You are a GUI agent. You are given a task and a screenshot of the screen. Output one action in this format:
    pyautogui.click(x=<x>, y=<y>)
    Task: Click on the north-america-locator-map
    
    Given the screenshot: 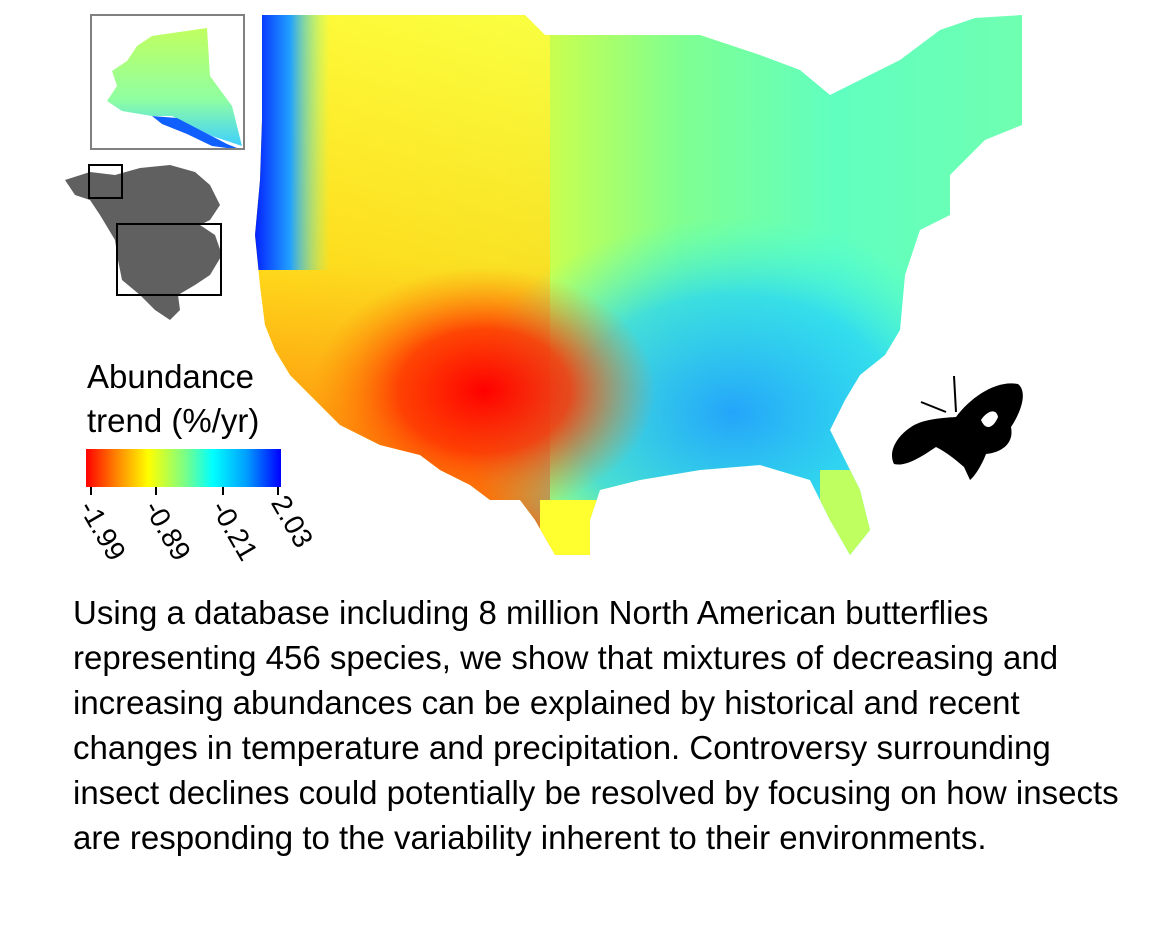 What is the action you would take?
    pyautogui.click(x=143, y=242)
    